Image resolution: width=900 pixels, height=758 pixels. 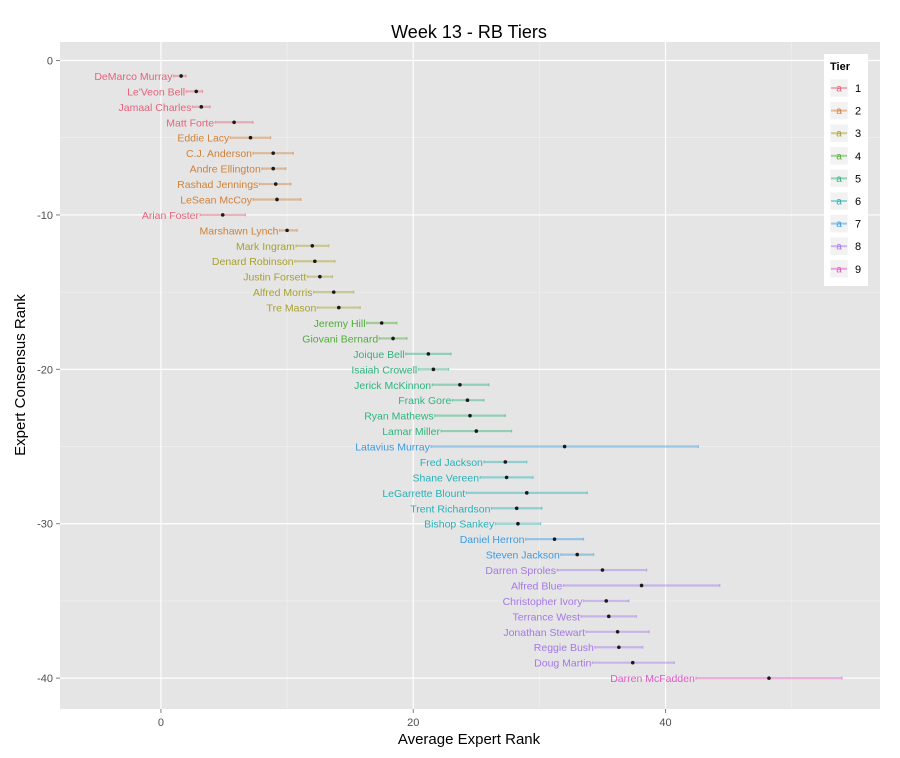 I want to click on y-tick-label: 0, so click(x=50, y=62).